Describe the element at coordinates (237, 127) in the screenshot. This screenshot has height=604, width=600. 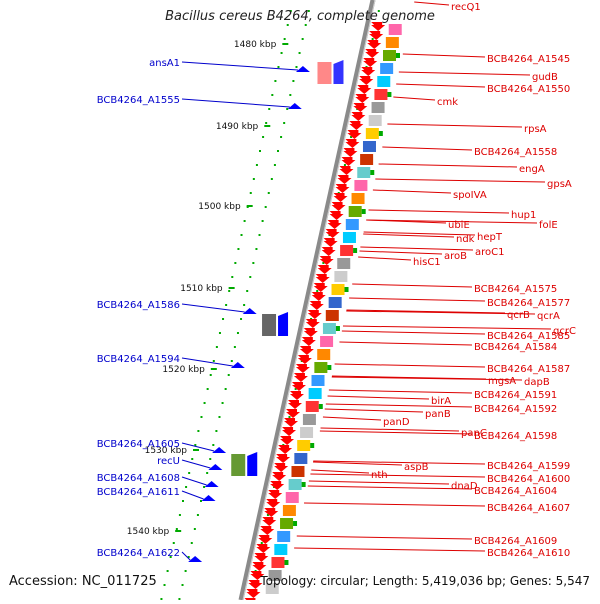
I see `scale-tick-label: 1490 kbp` at that location.